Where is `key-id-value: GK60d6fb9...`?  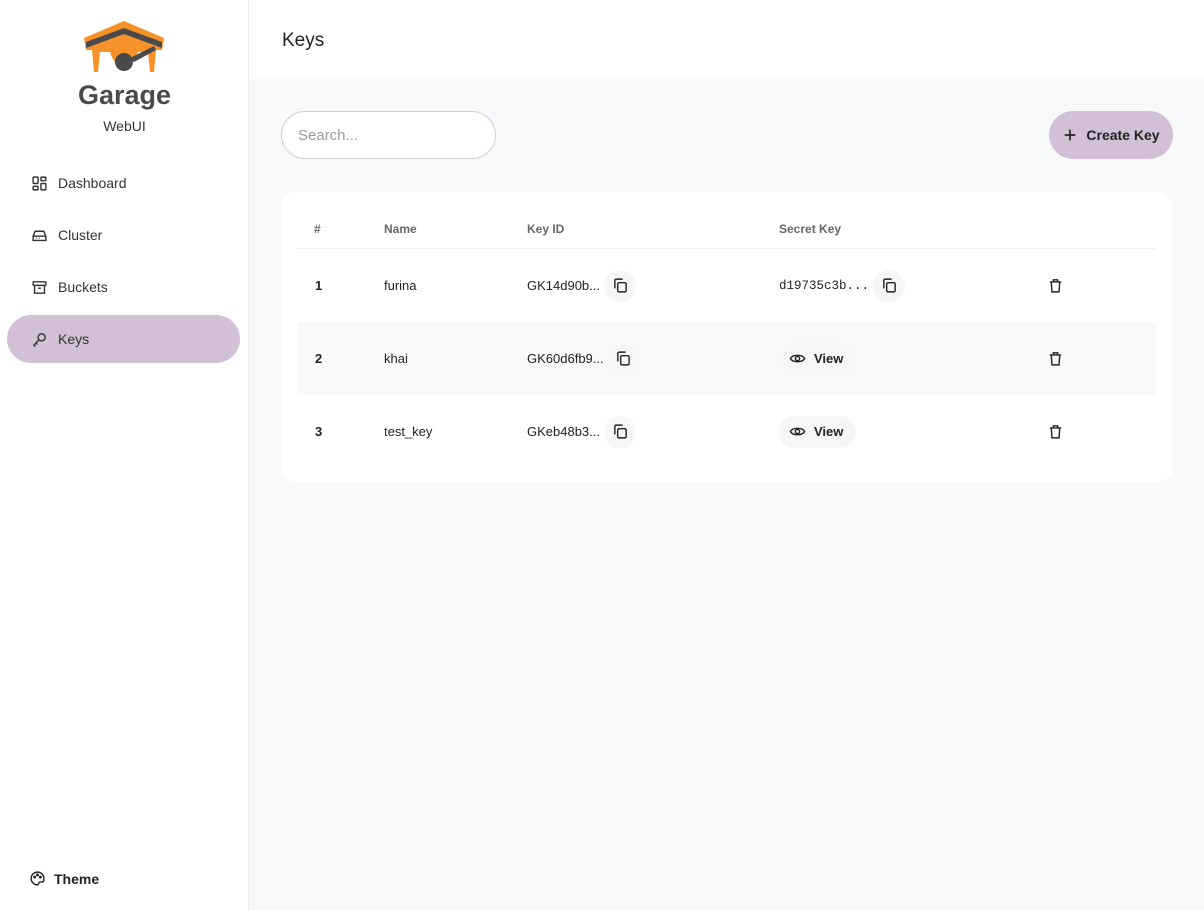
key-id-value: GK60d6fb9... is located at coordinates (565, 358).